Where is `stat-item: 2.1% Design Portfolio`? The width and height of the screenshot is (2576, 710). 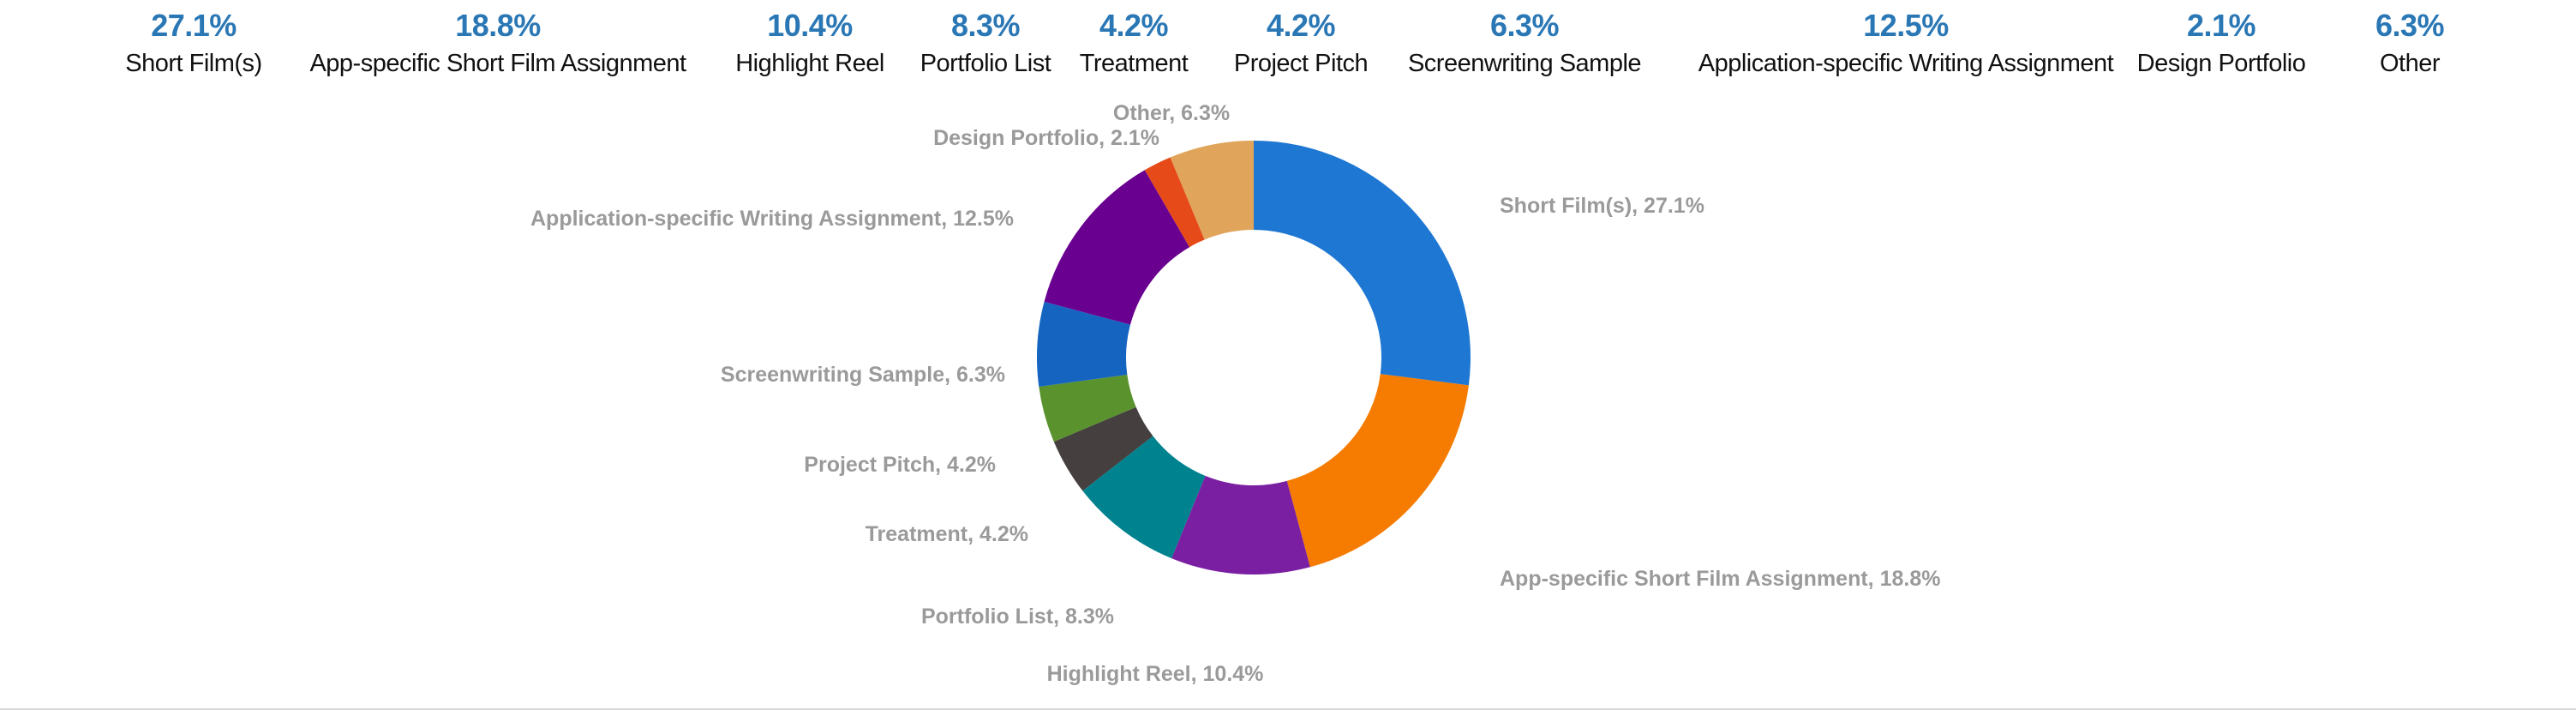 stat-item: 2.1% Design Portfolio is located at coordinates (2221, 43).